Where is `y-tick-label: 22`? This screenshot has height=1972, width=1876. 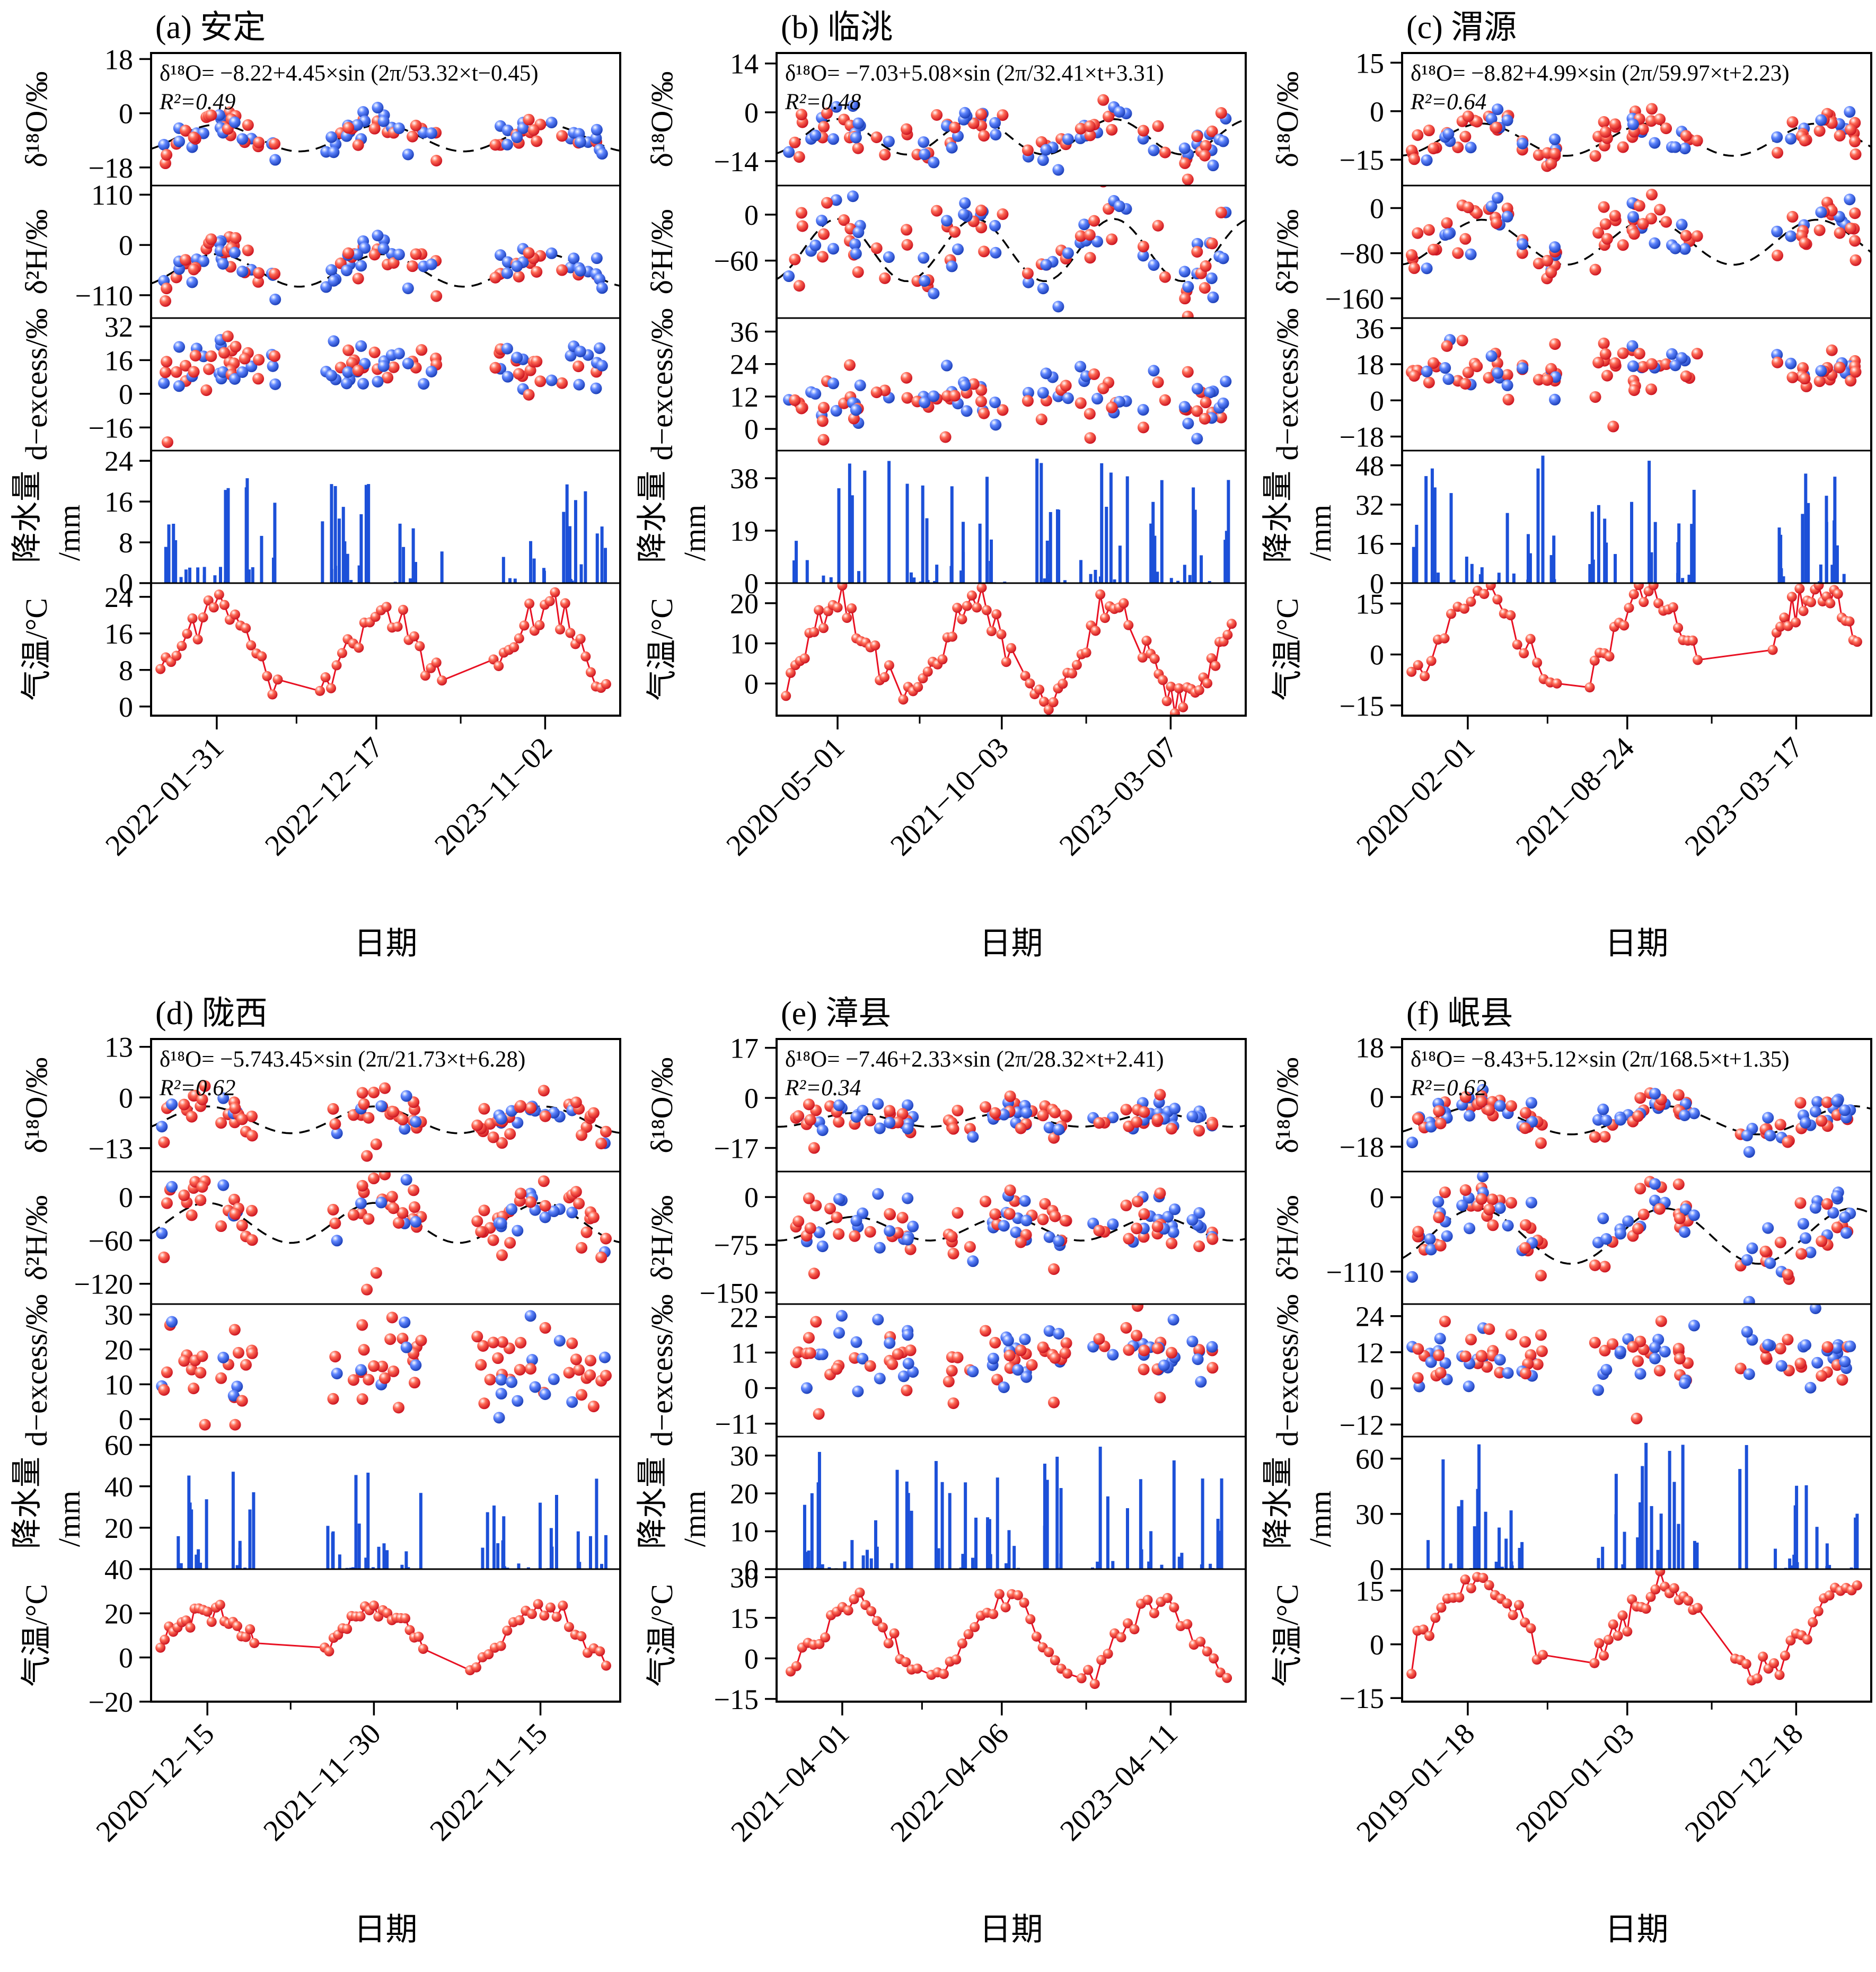 y-tick-label: 22 is located at coordinates (744, 1317).